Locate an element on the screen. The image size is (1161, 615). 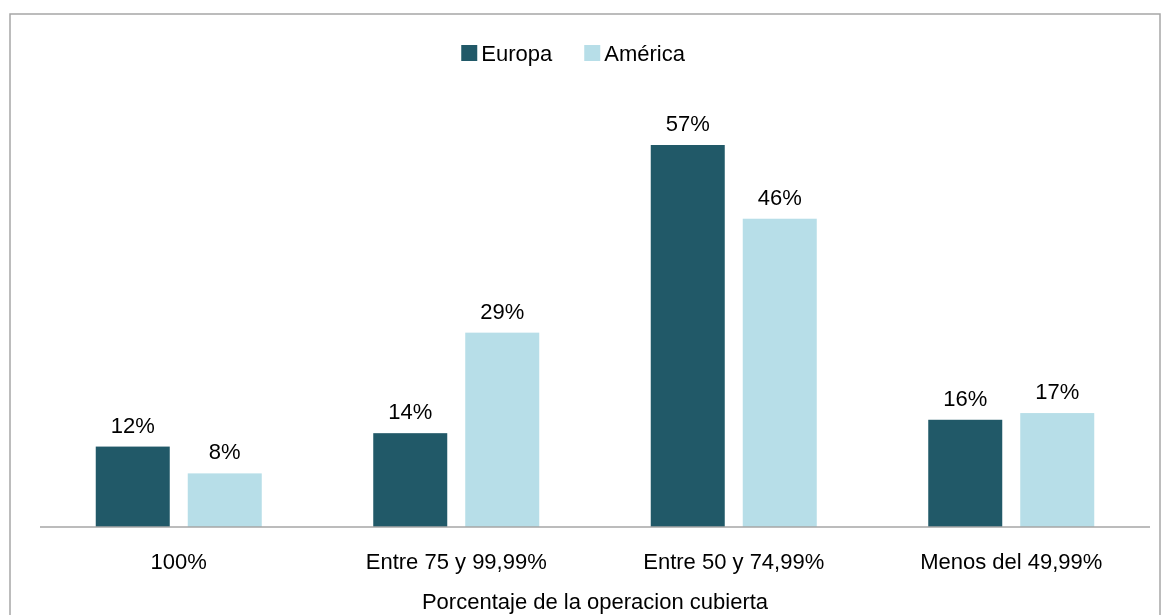
data-label: 57% is located at coordinates (687, 123).